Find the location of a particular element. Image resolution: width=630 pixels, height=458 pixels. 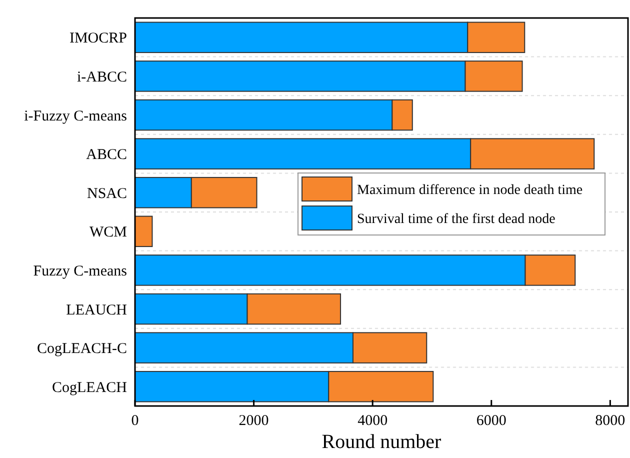

y-tick-label: CogLEACH is located at coordinates (90, 388).